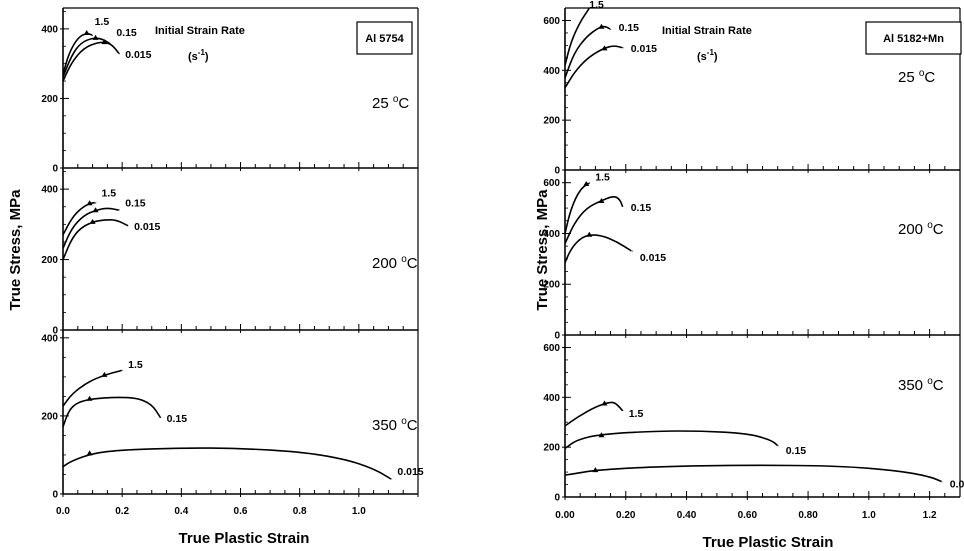 The height and width of the screenshot is (551, 964). I want to click on x-tick-label: 0.2, so click(122, 511).